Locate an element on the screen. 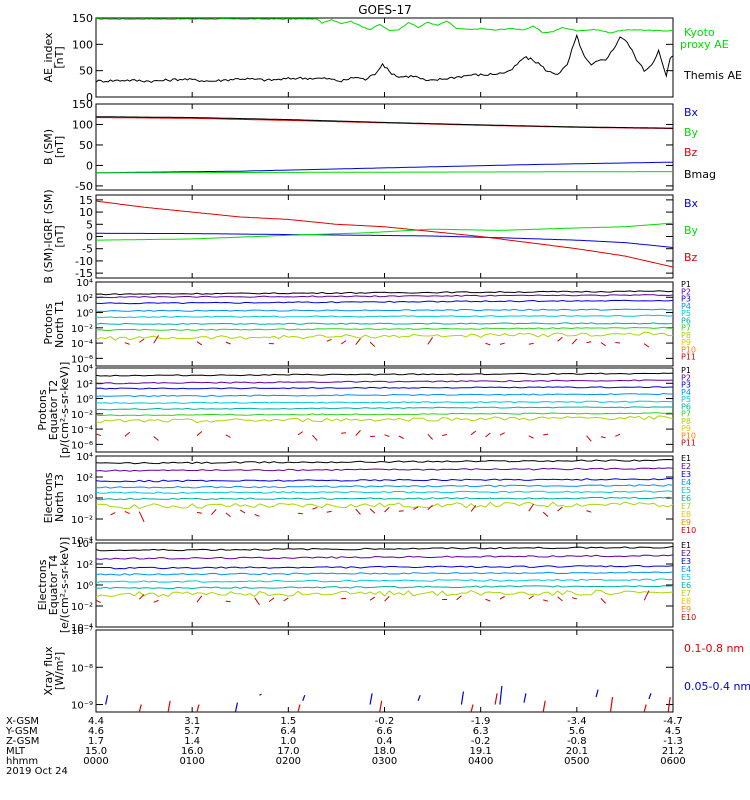  x-tick-label: 17.0 is located at coordinates (288, 751).